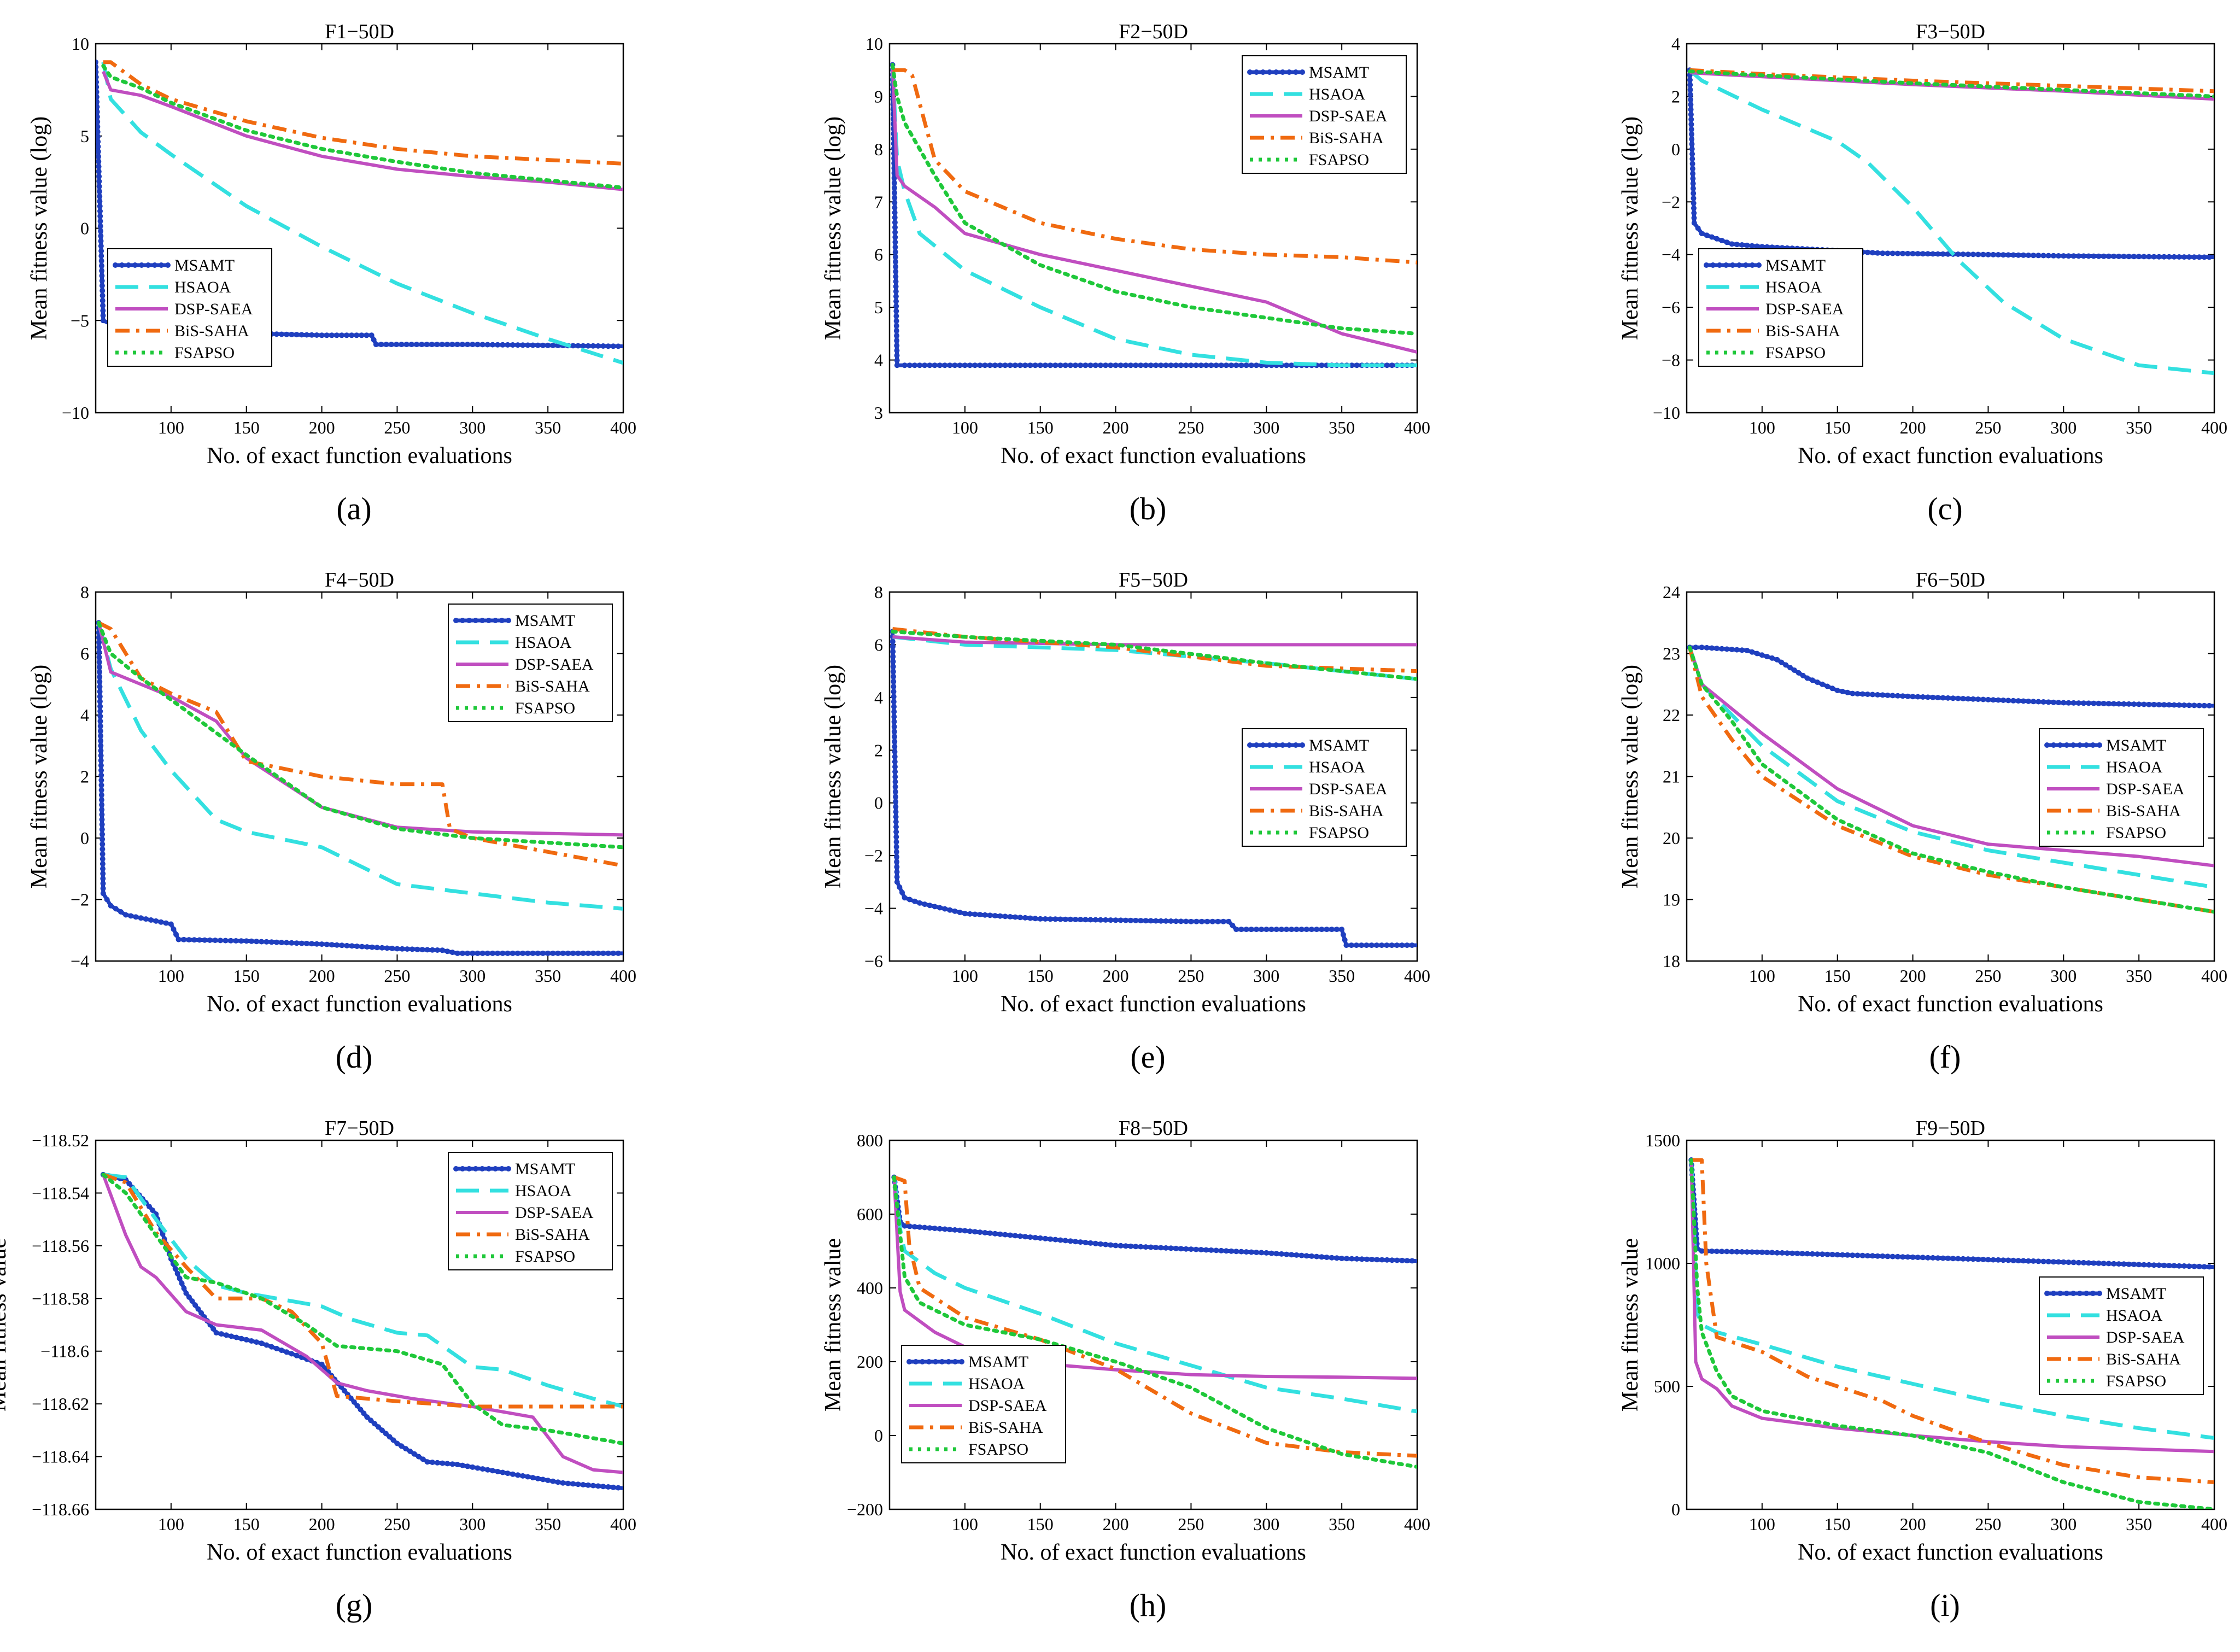 The height and width of the screenshot is (1652, 2240). What do you see at coordinates (2143, 1359) in the screenshot?
I see `legend-label: BiS-SAHA` at bounding box center [2143, 1359].